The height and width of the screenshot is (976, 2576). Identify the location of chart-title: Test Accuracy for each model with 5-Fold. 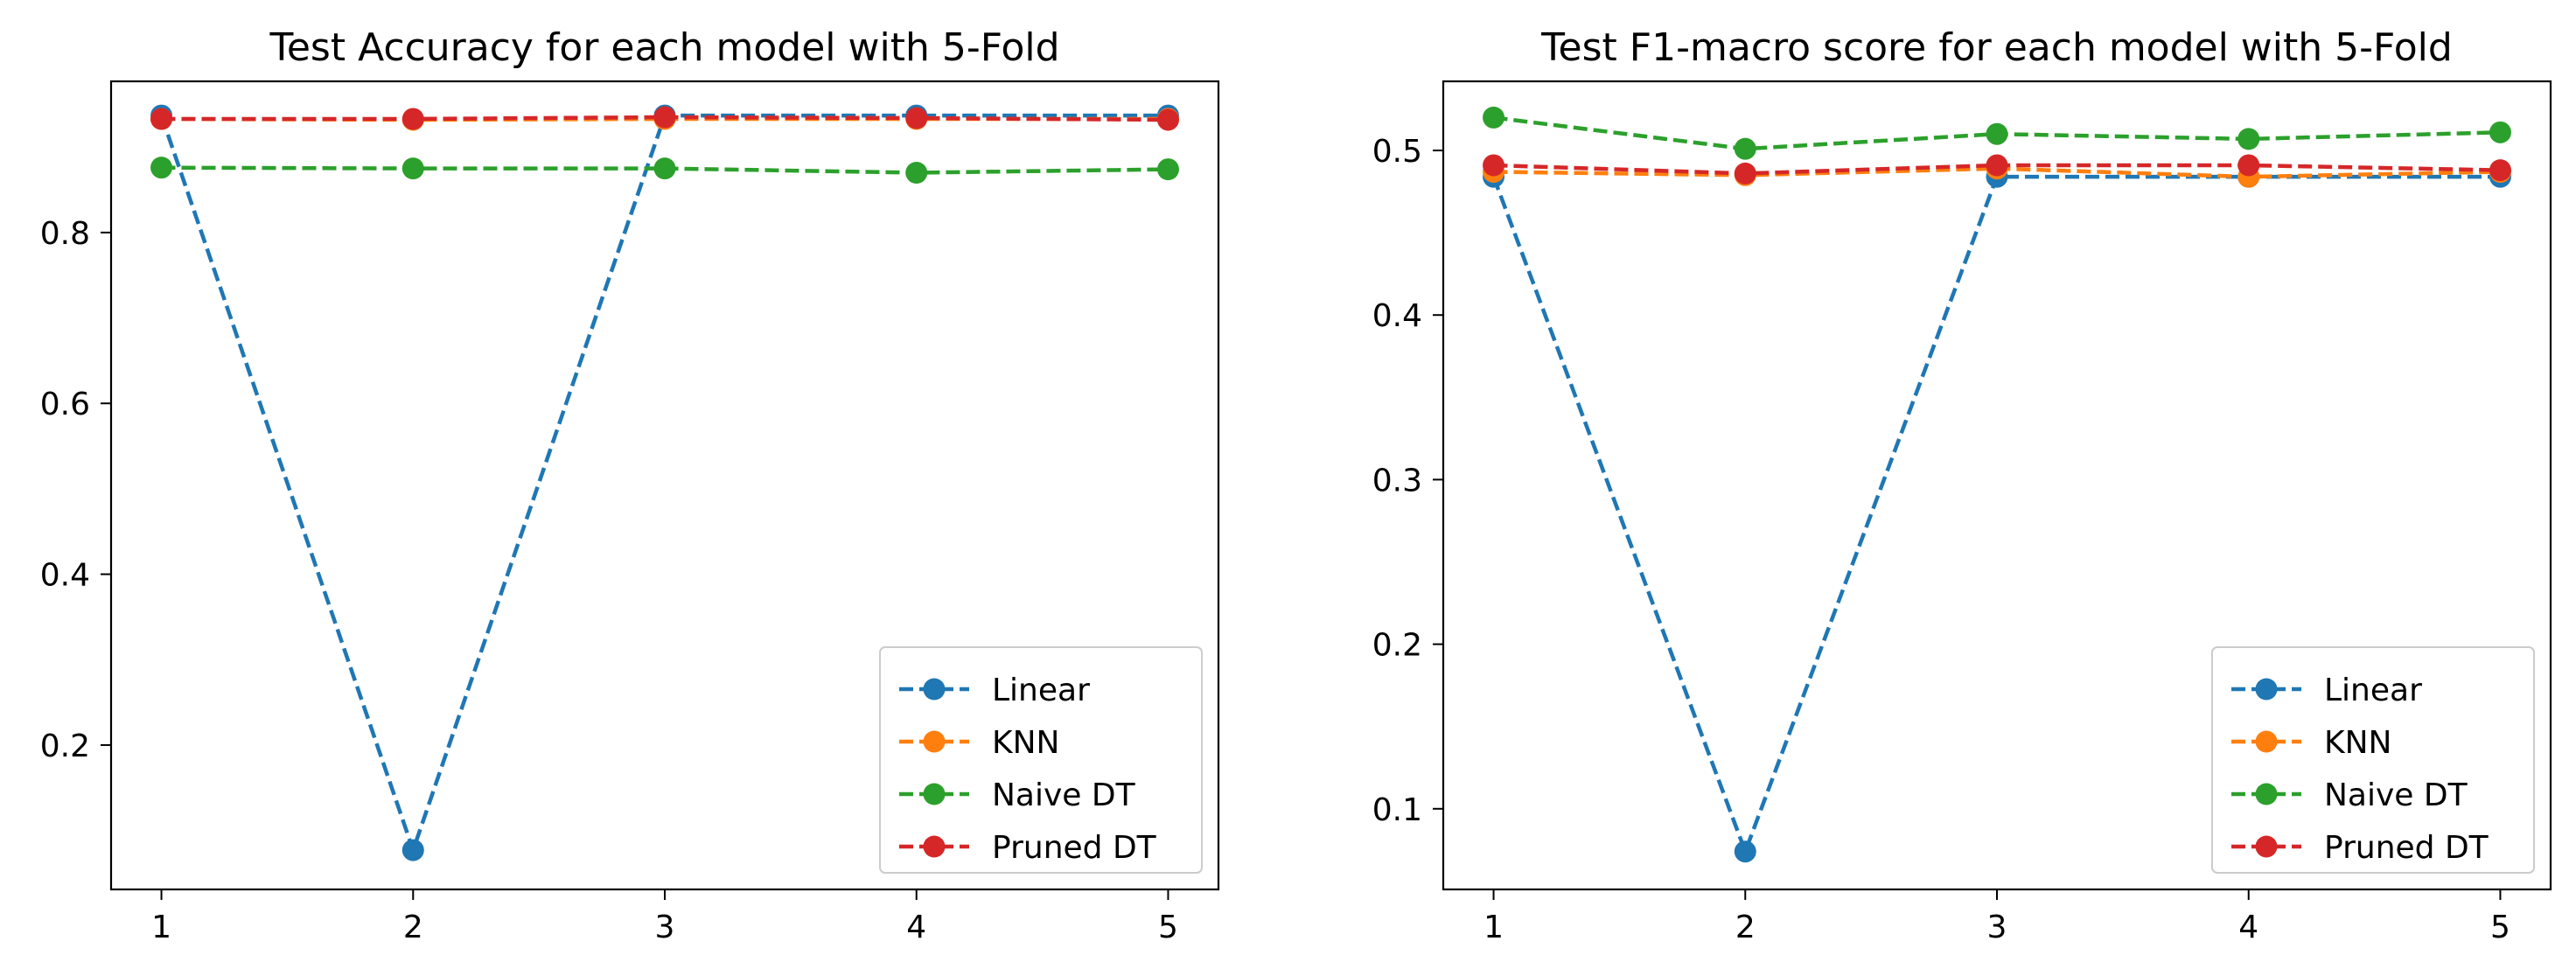
(664, 48).